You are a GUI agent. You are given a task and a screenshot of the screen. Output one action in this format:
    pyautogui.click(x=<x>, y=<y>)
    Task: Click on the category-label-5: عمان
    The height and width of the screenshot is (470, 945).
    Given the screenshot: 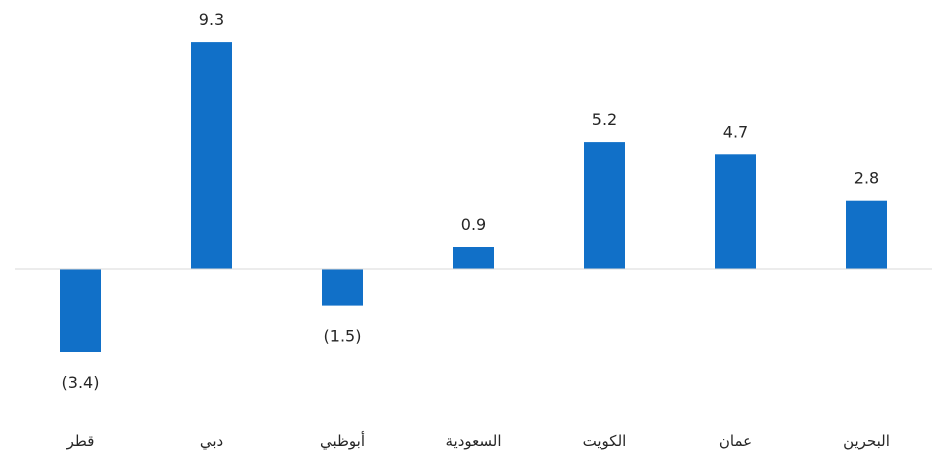 What is the action you would take?
    pyautogui.click(x=735, y=441)
    